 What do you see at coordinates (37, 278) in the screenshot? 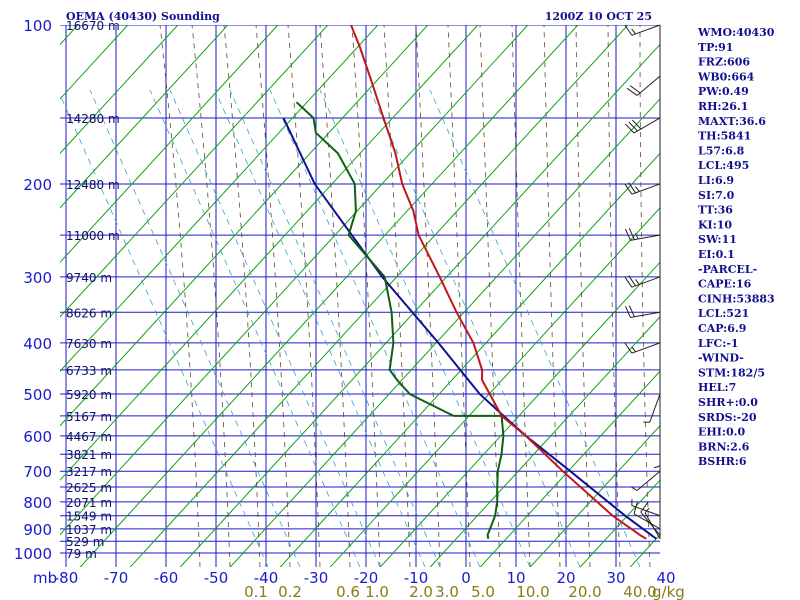
I see `pressure-label-300: 300` at bounding box center [37, 278].